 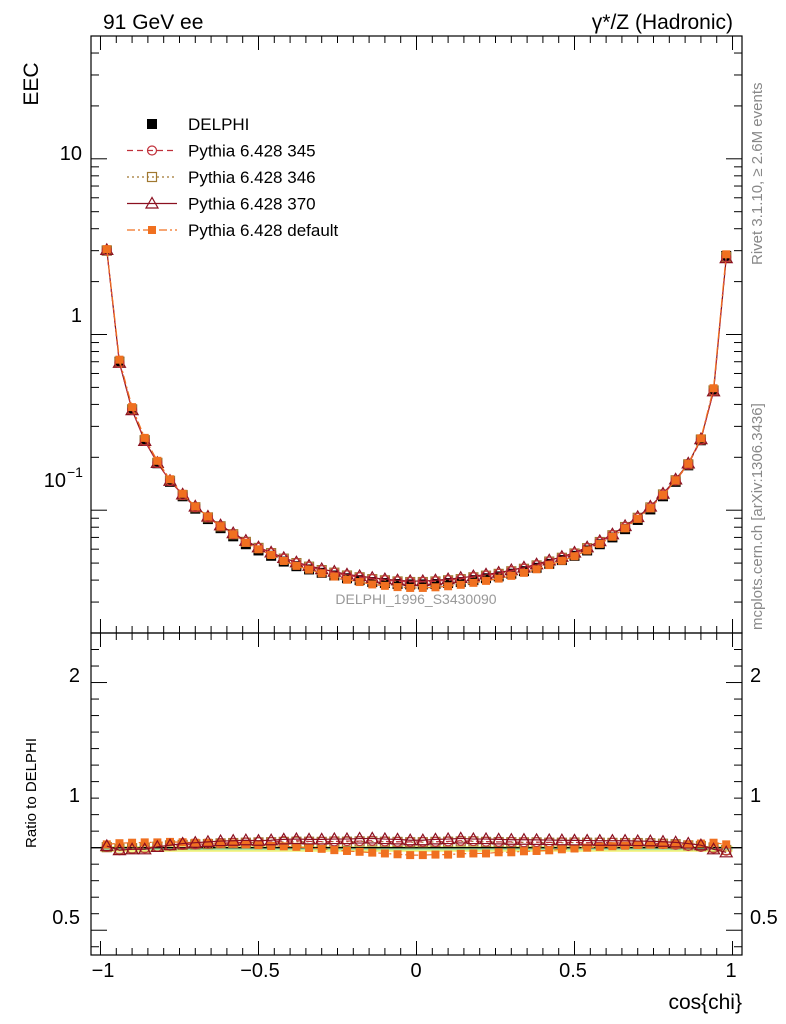 What do you see at coordinates (675, 480) in the screenshot?
I see `pythia-6-428-345-point` at bounding box center [675, 480].